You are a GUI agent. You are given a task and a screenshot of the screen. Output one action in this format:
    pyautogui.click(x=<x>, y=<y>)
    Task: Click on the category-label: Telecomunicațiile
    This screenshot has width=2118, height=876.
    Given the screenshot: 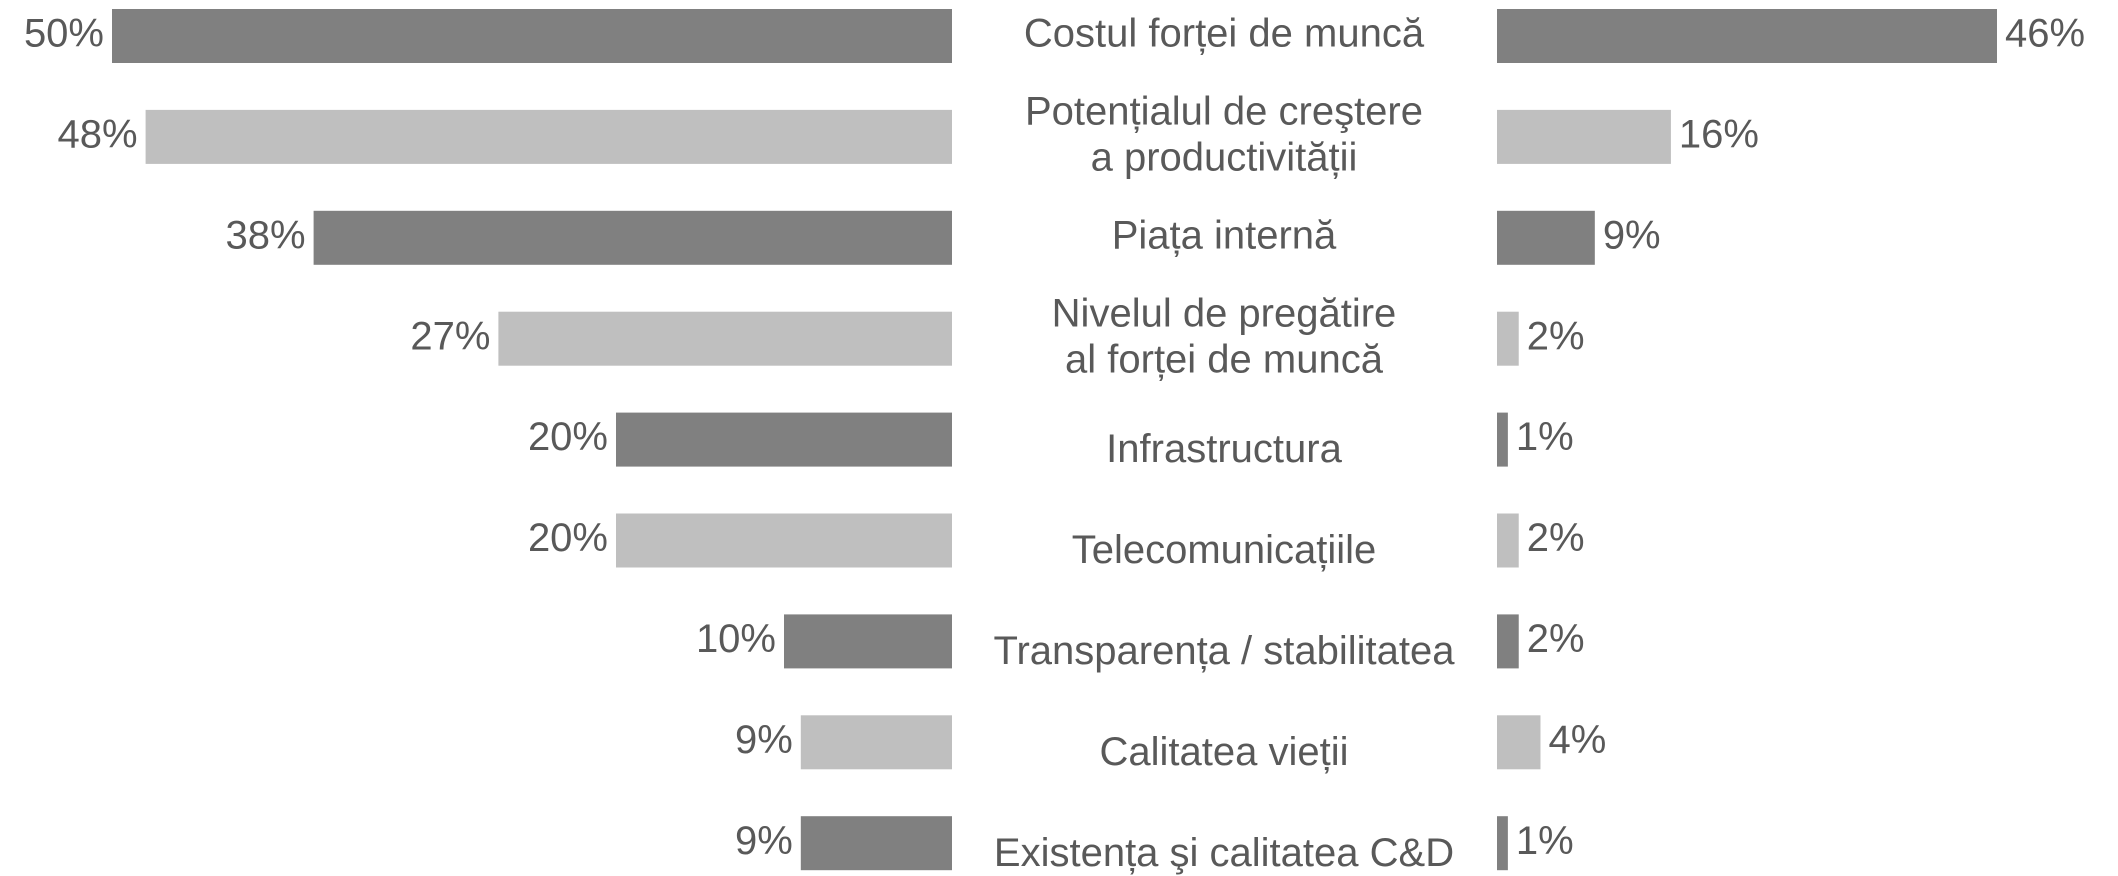 What is the action you would take?
    pyautogui.click(x=1224, y=550)
    